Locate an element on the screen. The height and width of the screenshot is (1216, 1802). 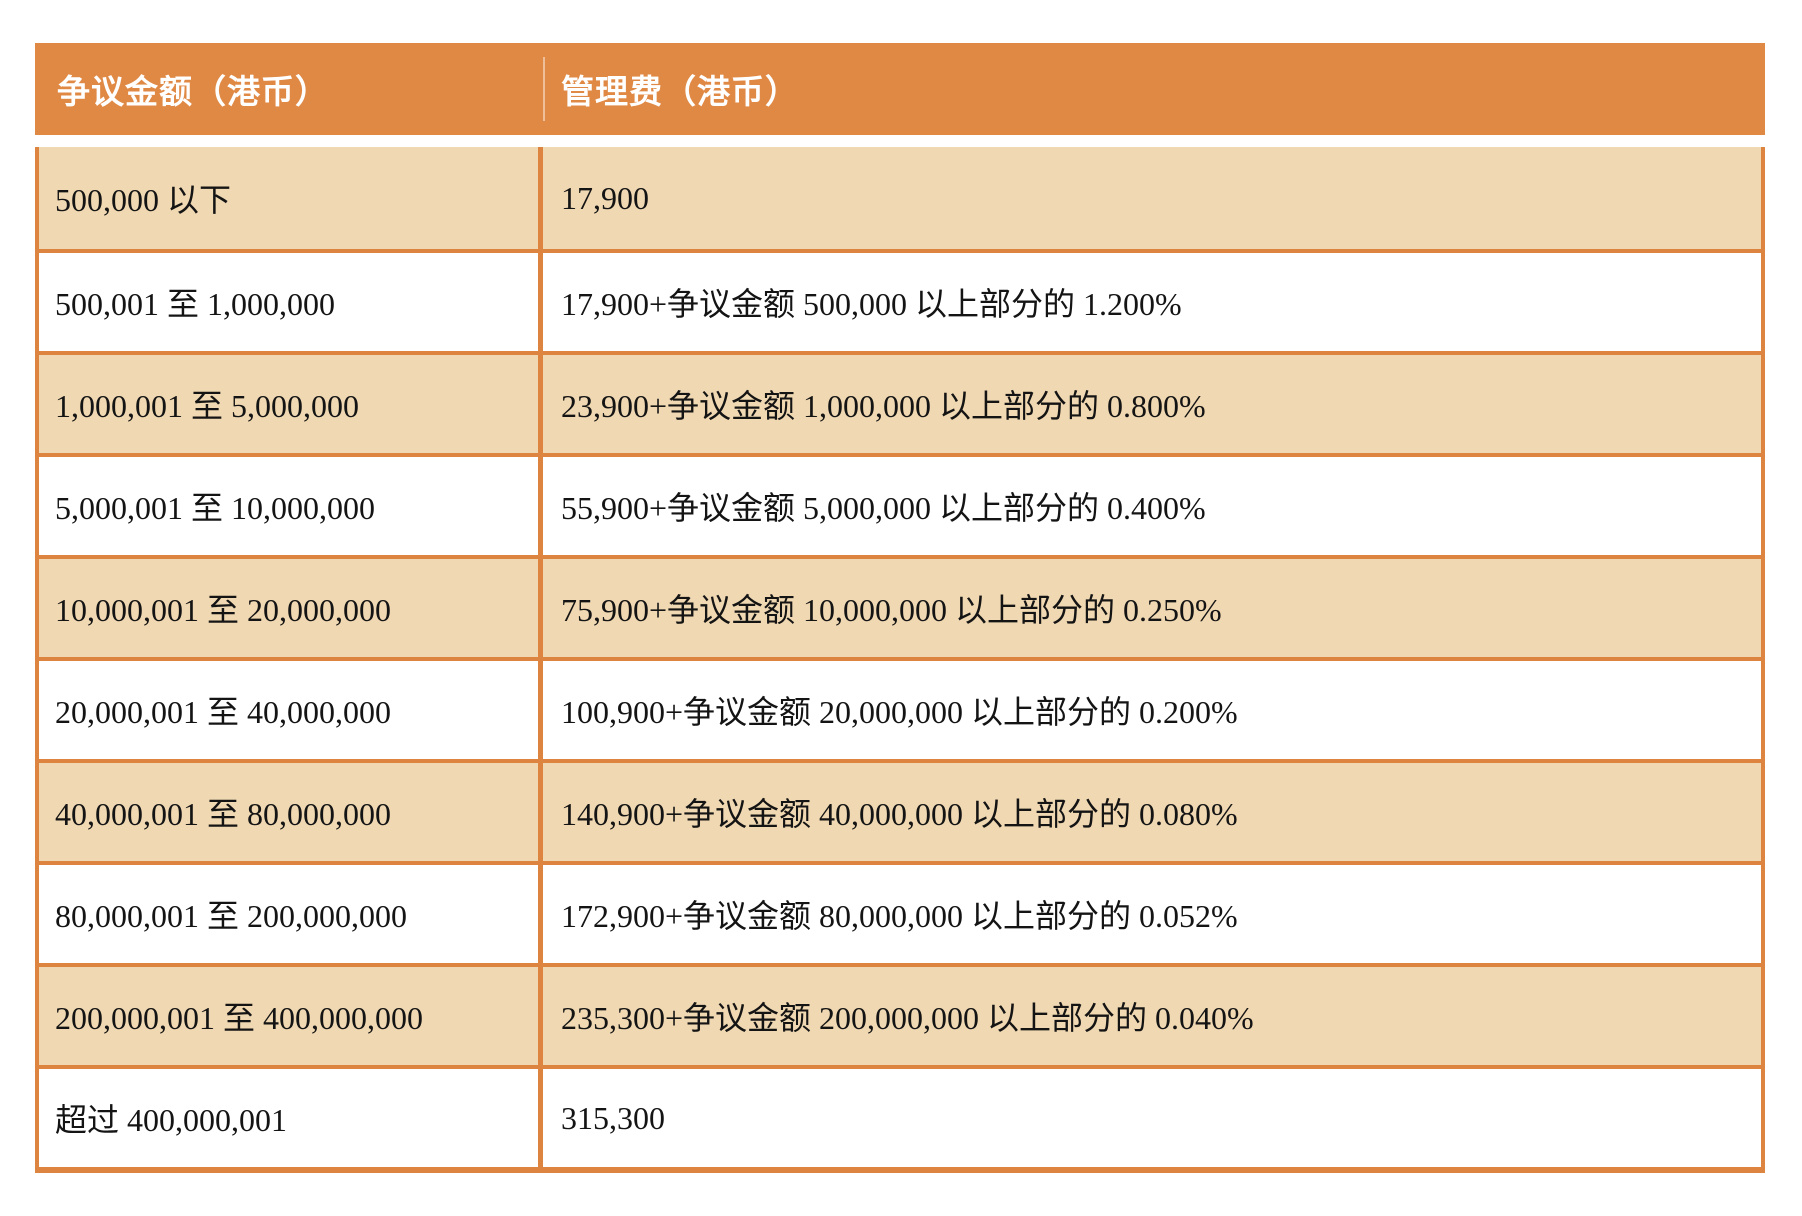
admin-fee-cell: 17,900 is located at coordinates (605, 197).